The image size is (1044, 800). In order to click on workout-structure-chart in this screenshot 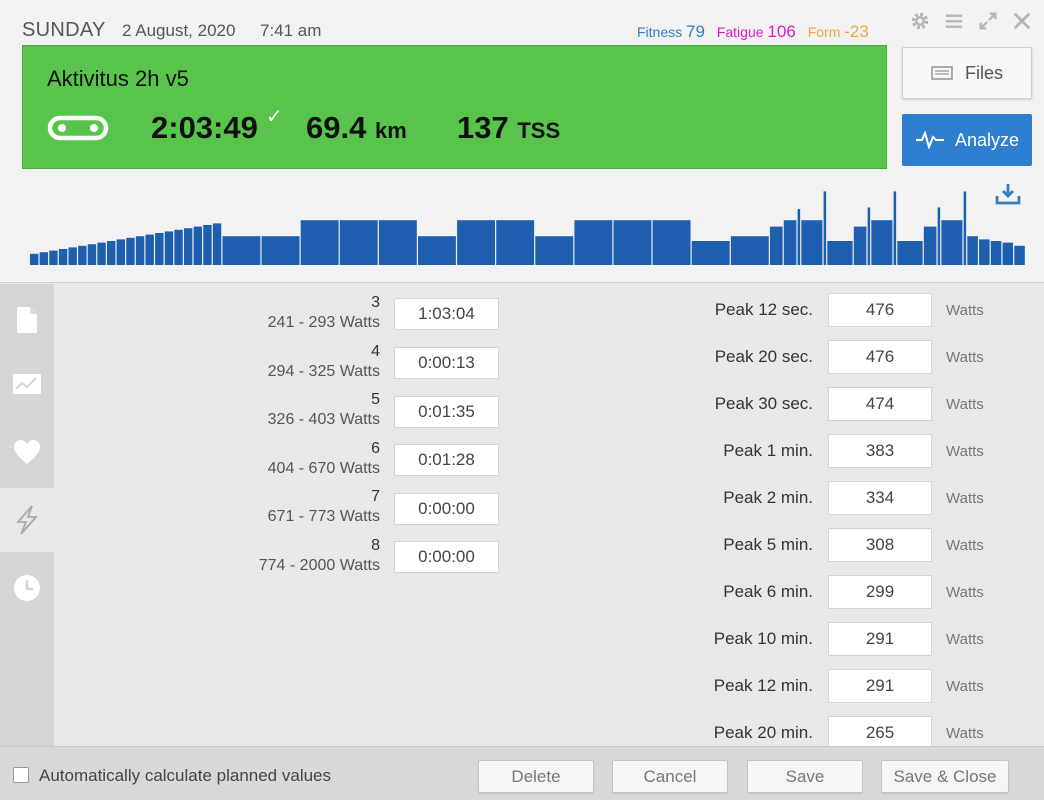, I will do `click(528, 225)`.